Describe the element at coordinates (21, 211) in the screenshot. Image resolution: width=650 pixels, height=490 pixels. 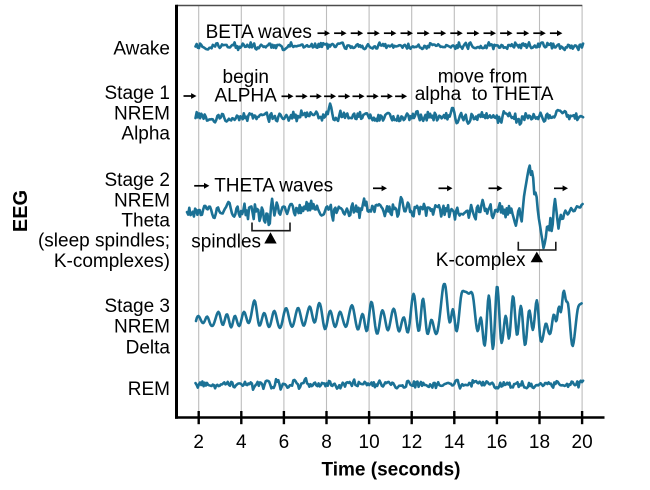
I see `svg-text: EEG` at that location.